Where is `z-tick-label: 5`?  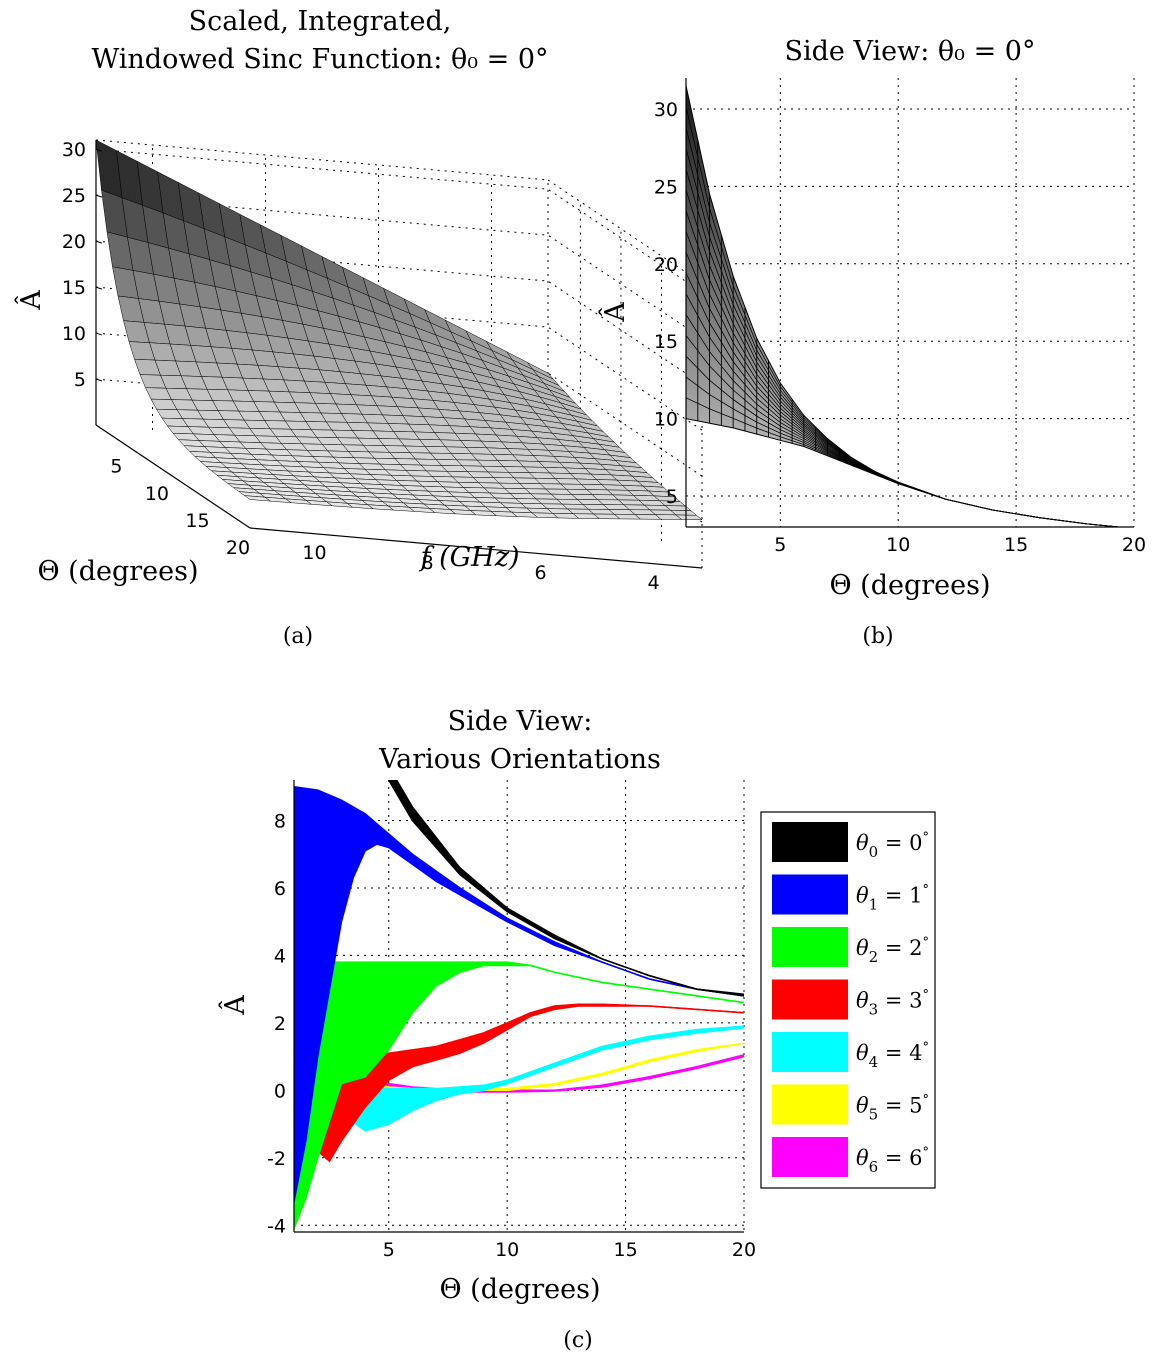
z-tick-label: 5 is located at coordinates (80, 380).